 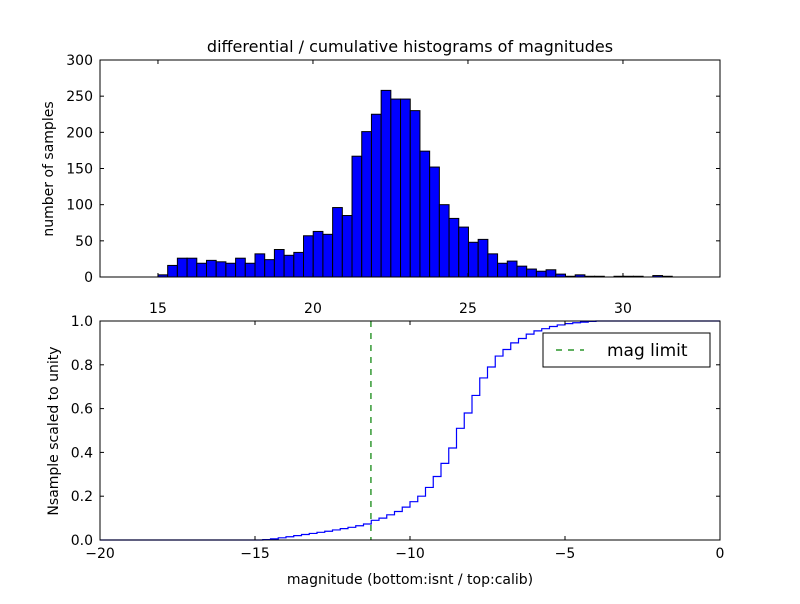 I want to click on y-tick-label: 0.0, so click(x=82, y=541).